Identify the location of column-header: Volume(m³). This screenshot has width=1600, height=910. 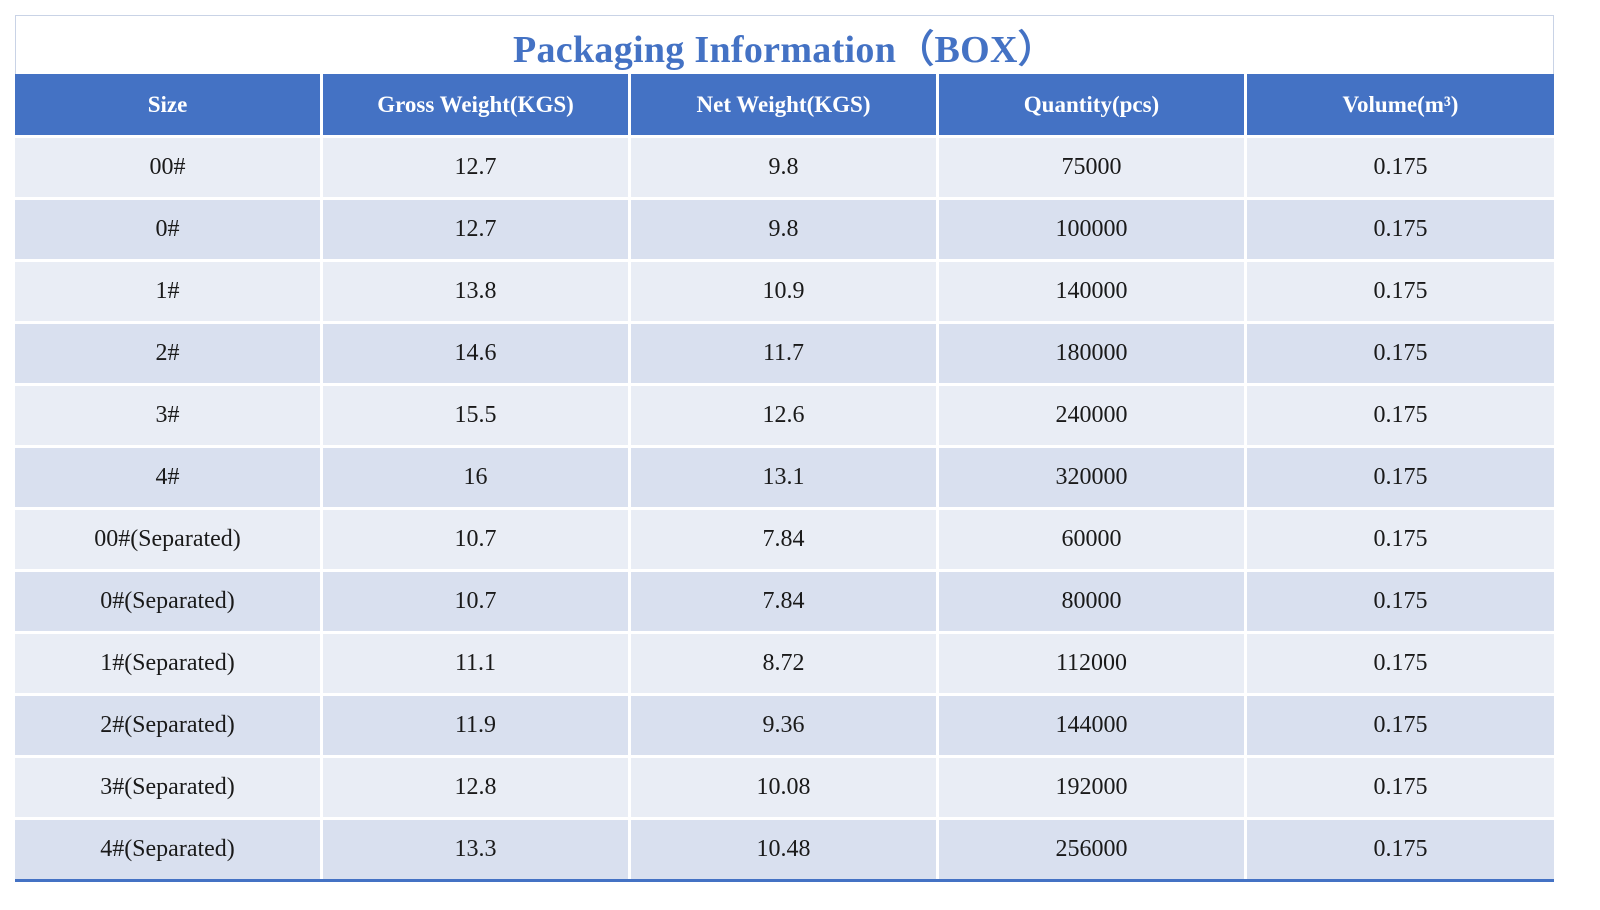
(1400, 104).